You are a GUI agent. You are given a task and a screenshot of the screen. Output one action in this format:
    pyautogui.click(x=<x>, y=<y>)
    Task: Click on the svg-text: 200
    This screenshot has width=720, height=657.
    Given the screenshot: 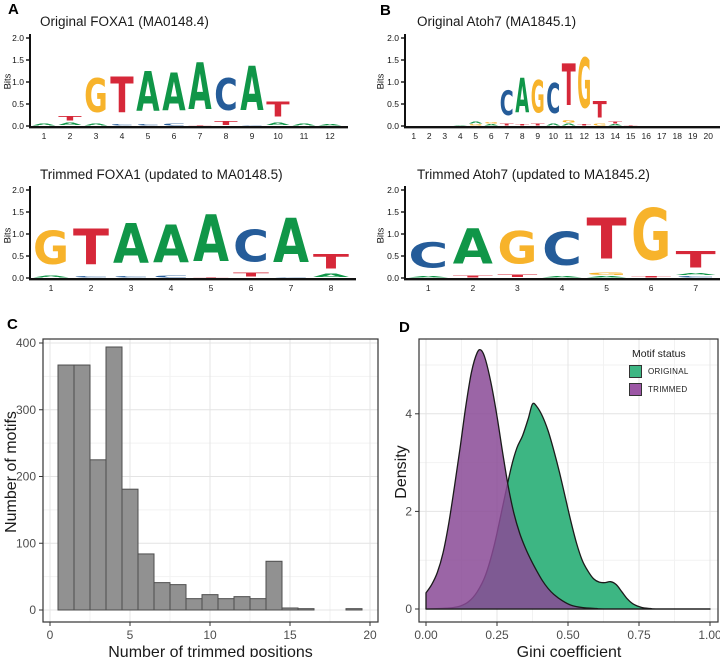 What is the action you would take?
    pyautogui.click(x=26, y=477)
    